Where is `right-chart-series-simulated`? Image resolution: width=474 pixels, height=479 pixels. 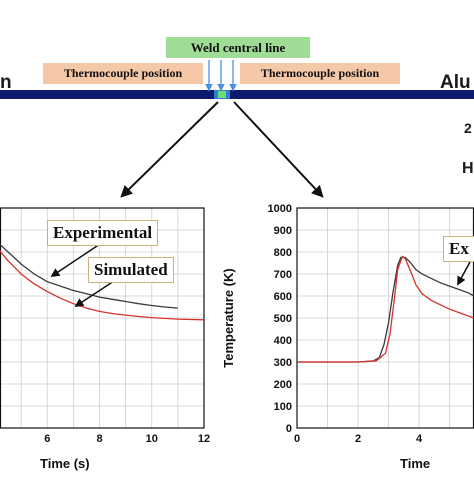 right-chart-series-simulated is located at coordinates (385, 309).